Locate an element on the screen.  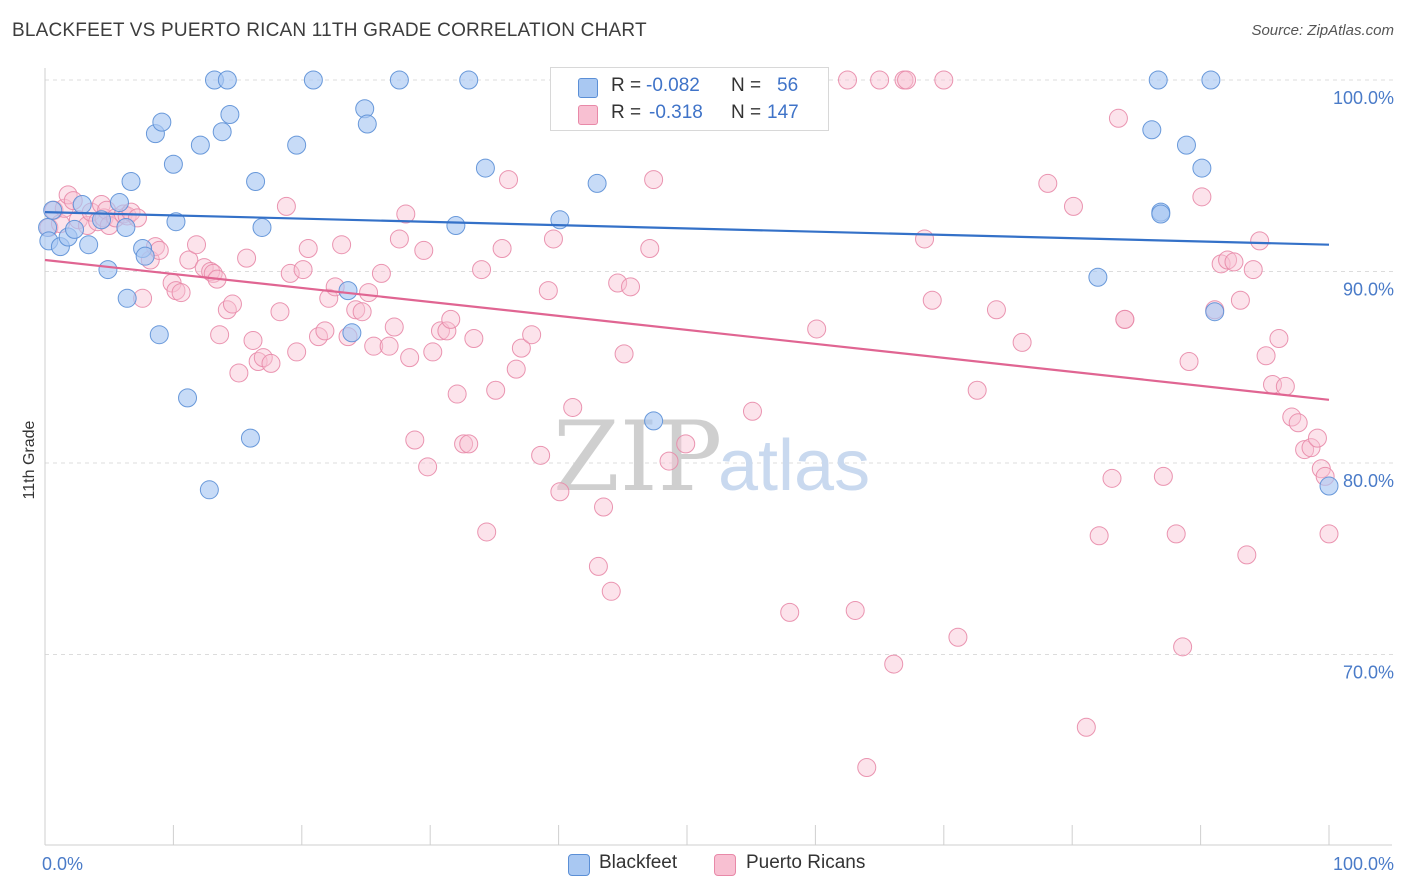
watermark-zip: ZIP is located at coordinates (637, 457).